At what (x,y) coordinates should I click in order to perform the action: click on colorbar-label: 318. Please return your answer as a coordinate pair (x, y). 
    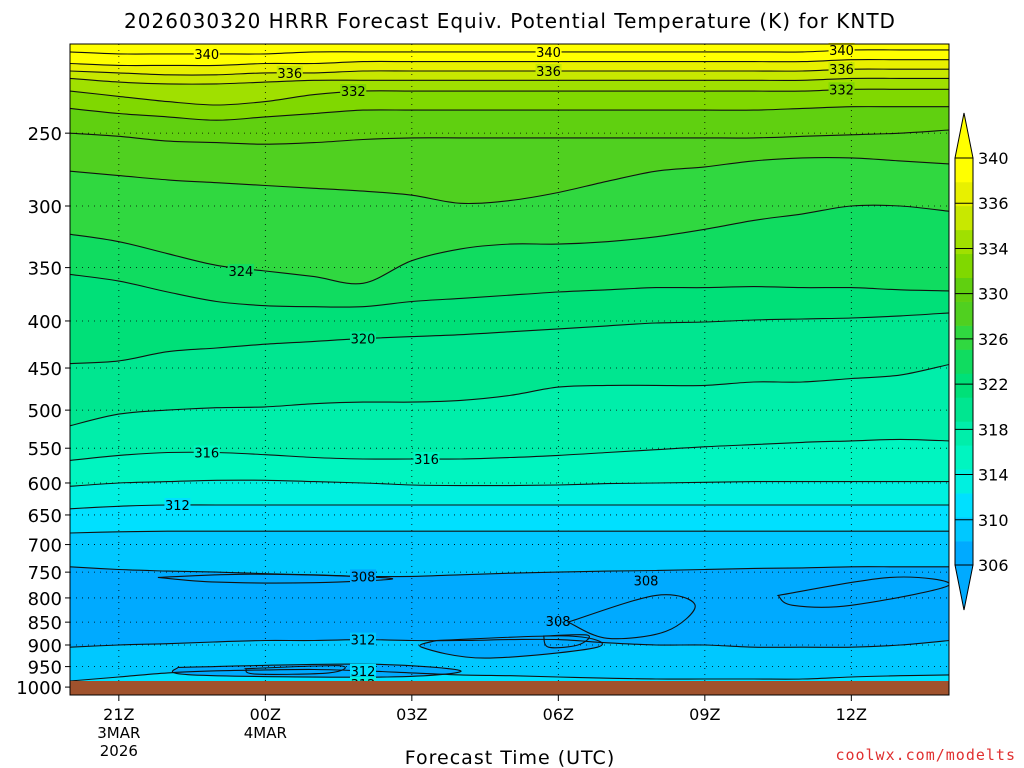
    Looking at the image, I should click on (993, 429).